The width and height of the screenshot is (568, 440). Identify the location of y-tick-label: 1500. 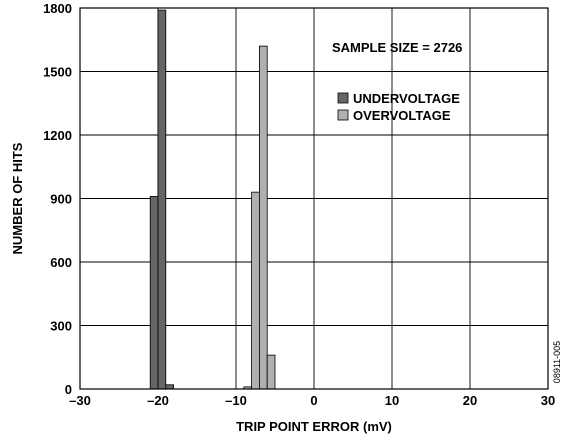
(57, 72).